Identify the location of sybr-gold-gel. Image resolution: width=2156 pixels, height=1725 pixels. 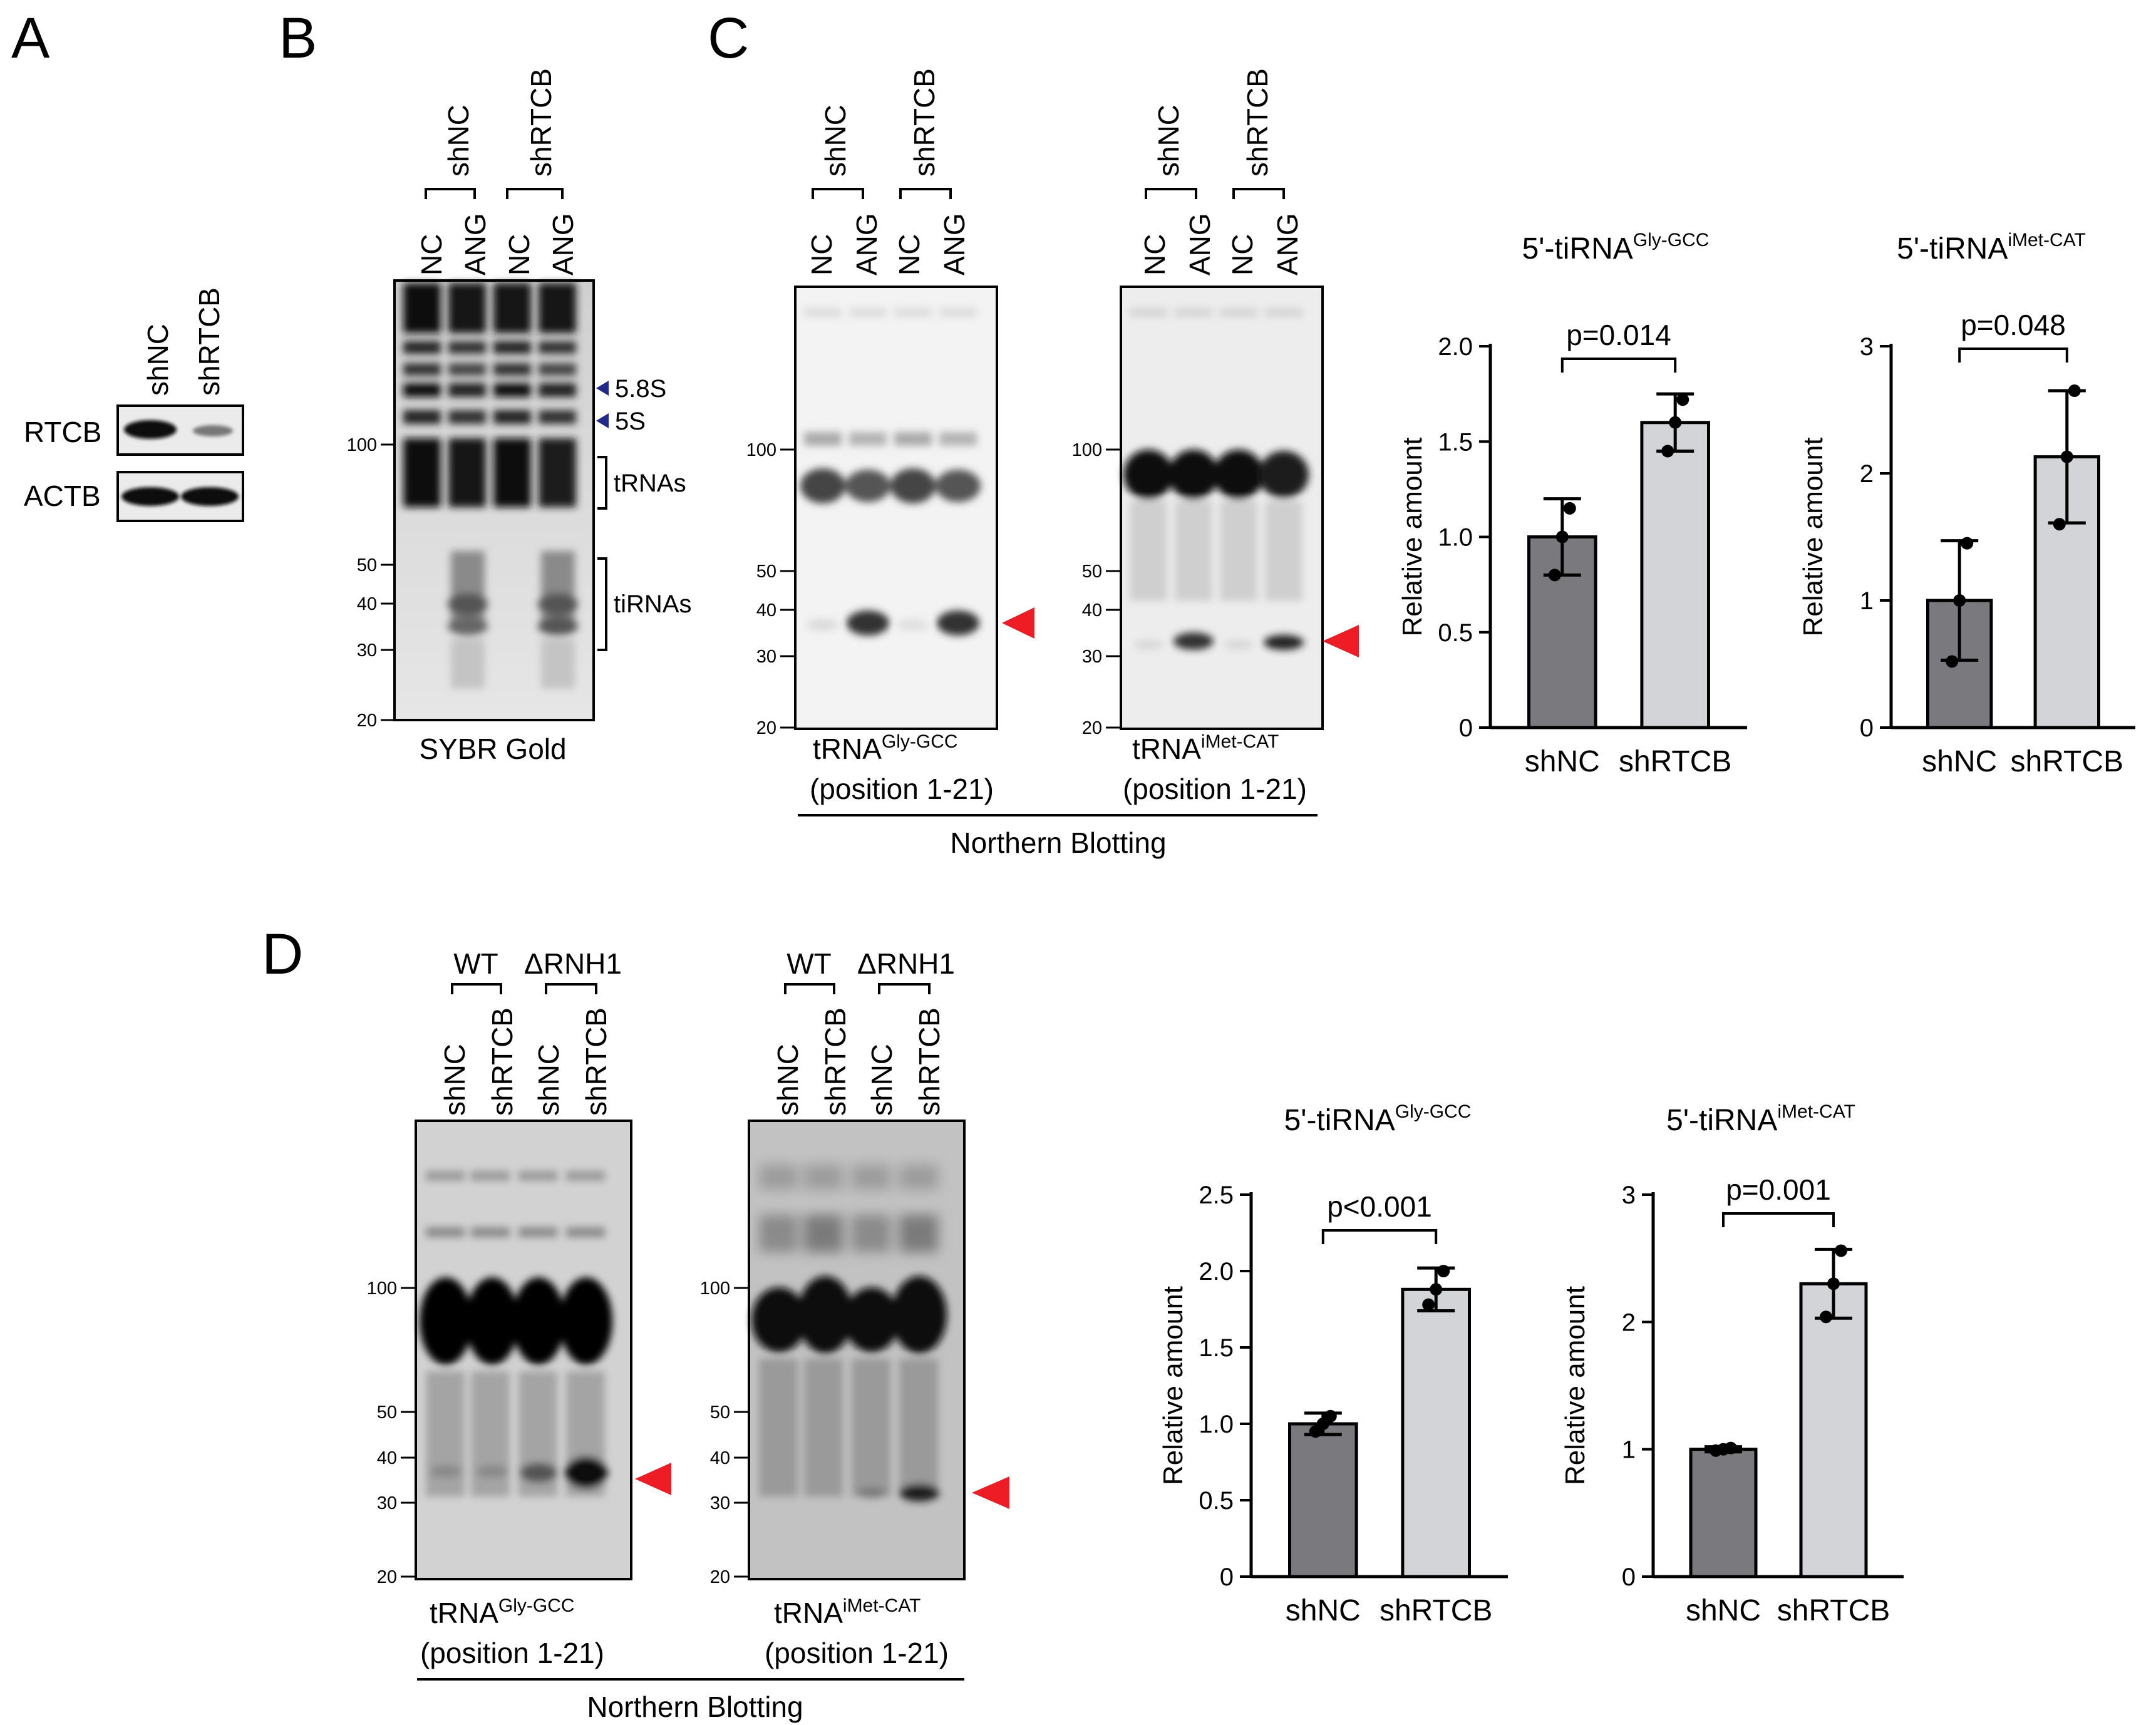
(494, 500).